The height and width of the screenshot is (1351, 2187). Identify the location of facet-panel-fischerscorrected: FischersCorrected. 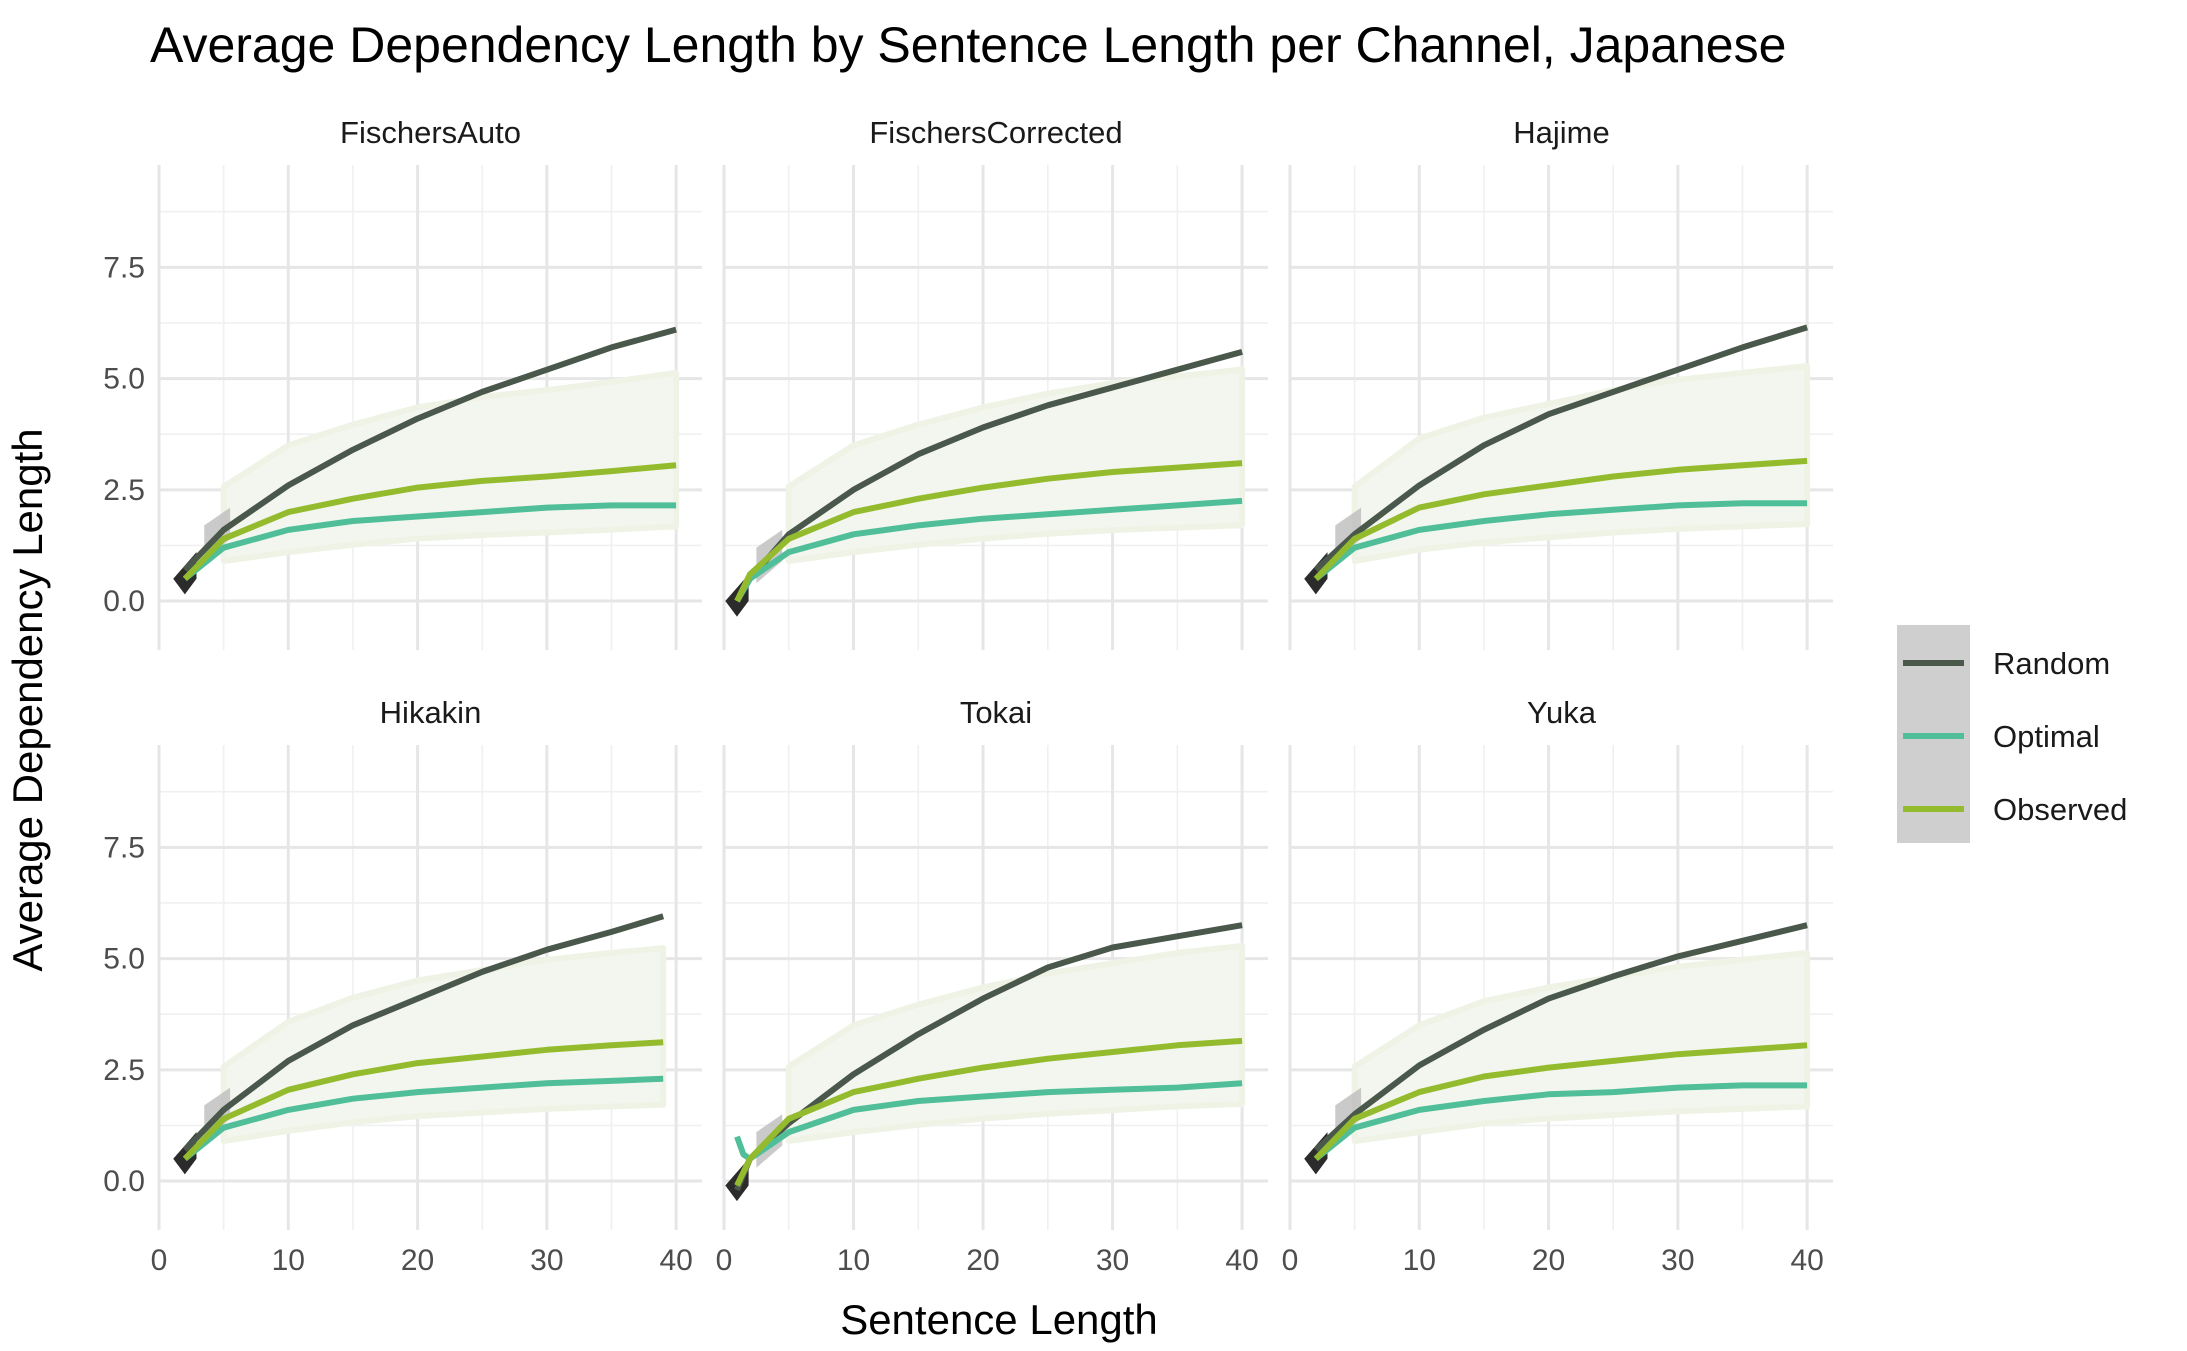
(995, 382).